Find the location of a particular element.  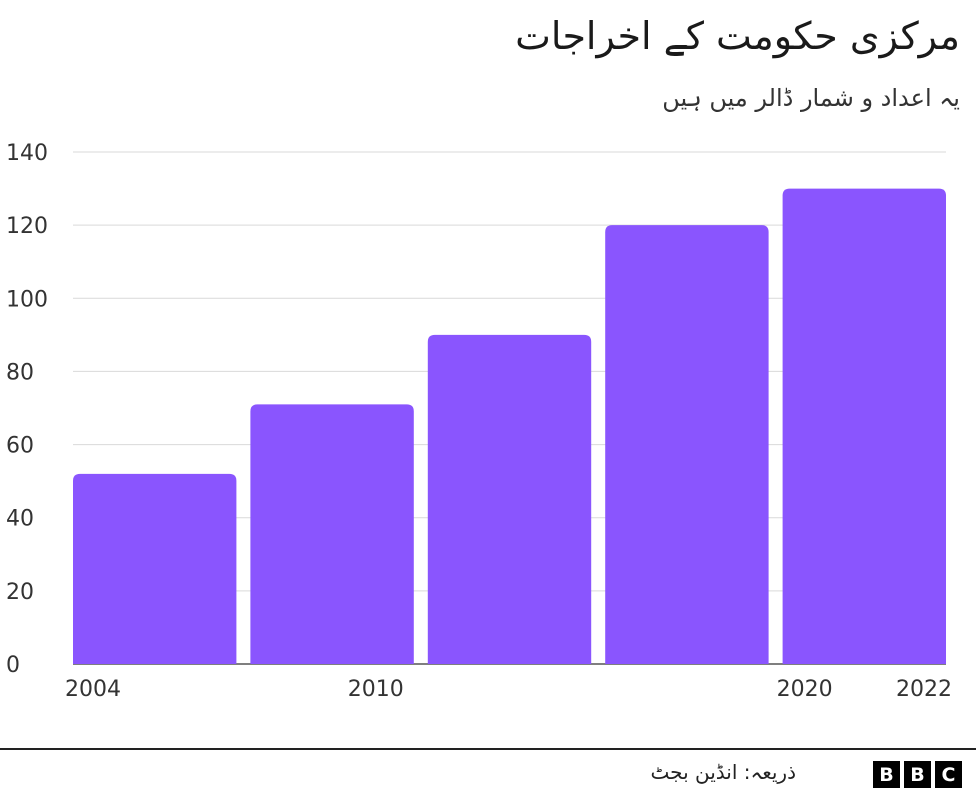

x-tick-label: 2022 is located at coordinates (924, 689).